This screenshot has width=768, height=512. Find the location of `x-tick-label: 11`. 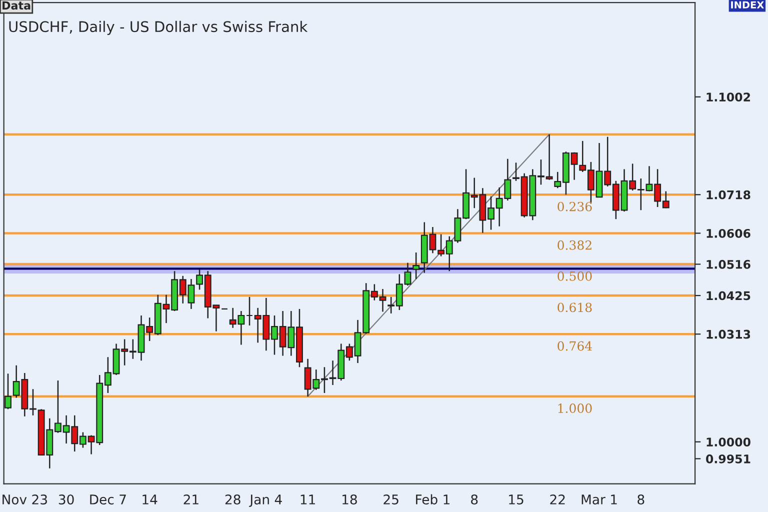

x-tick-label: 11 is located at coordinates (307, 499).